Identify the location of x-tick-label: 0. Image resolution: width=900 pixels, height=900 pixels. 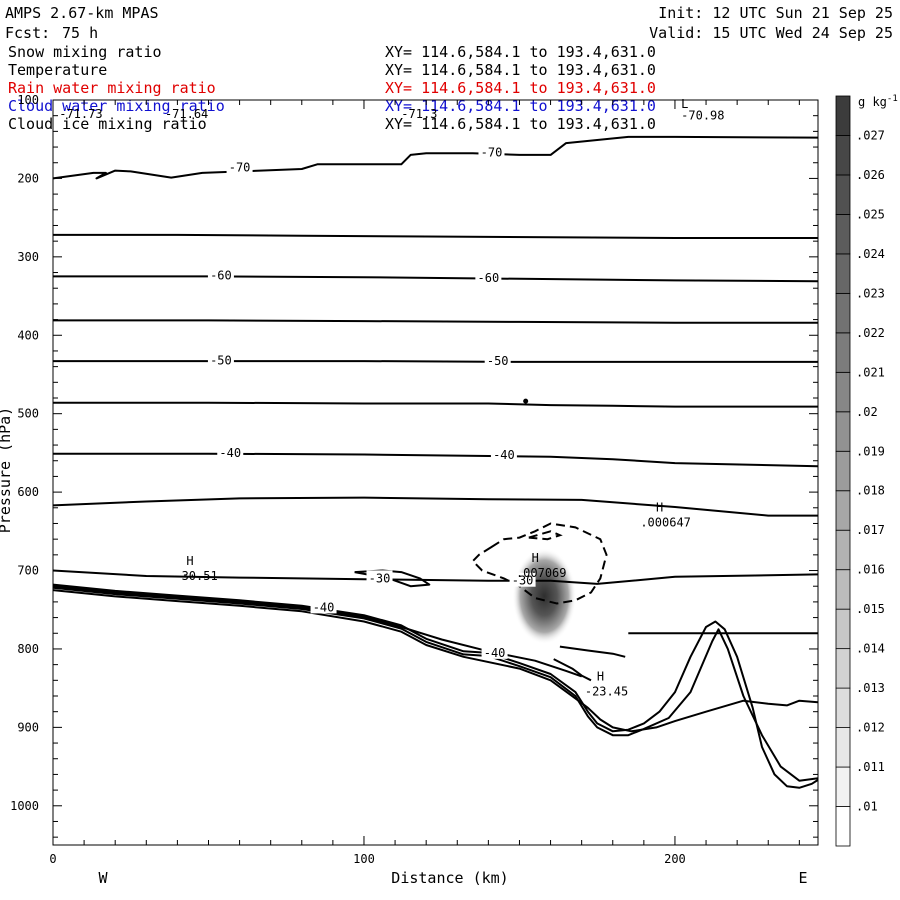
(52, 859).